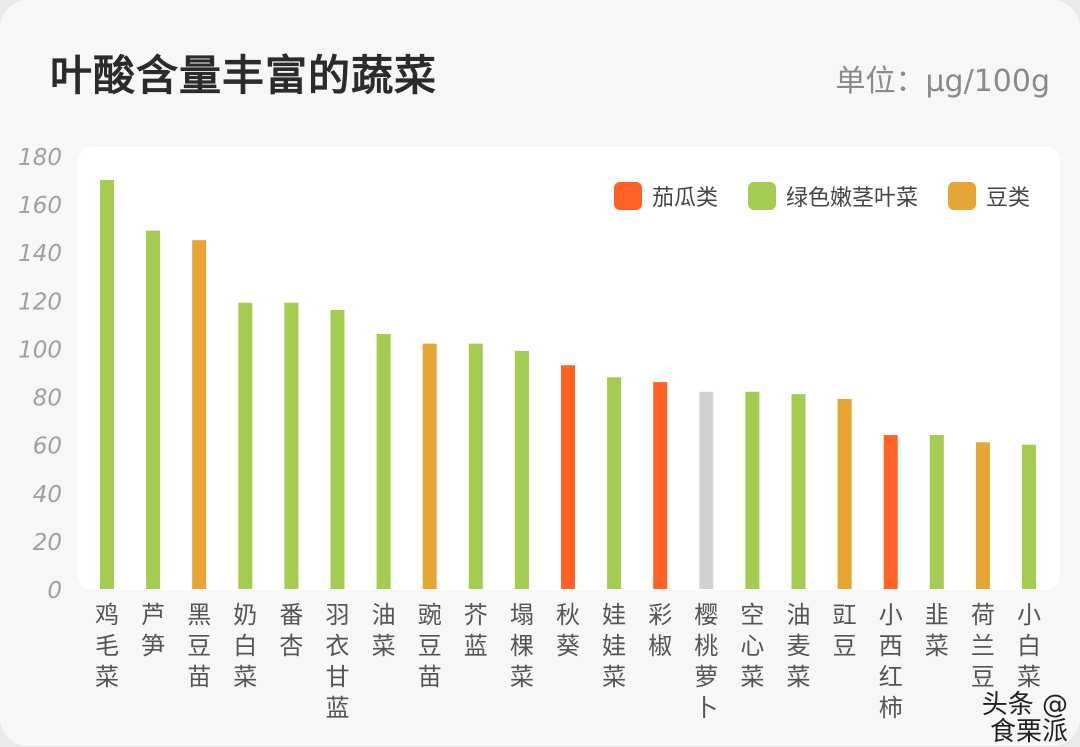  I want to click on x-tick-label: 麦, so click(799, 646).